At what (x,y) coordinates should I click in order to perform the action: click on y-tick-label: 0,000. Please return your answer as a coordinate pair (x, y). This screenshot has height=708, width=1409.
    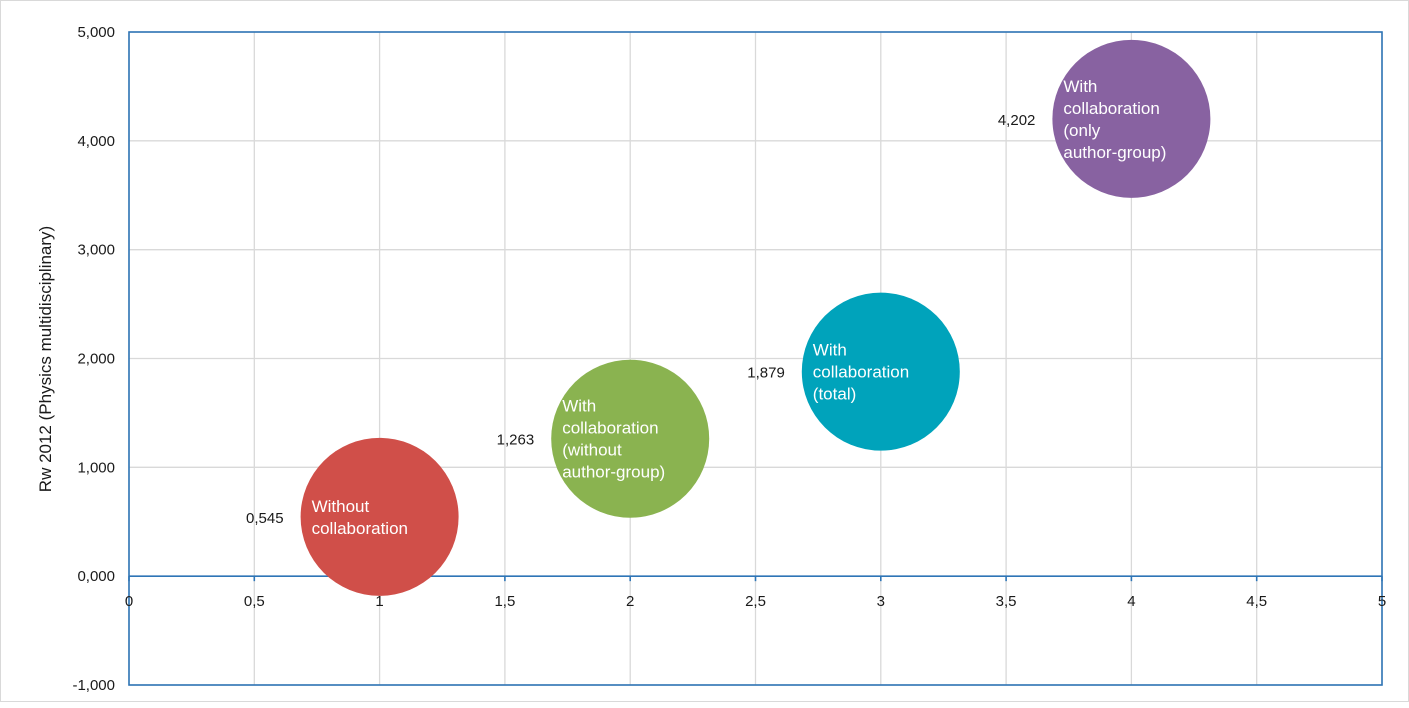
    Looking at the image, I should click on (96, 576).